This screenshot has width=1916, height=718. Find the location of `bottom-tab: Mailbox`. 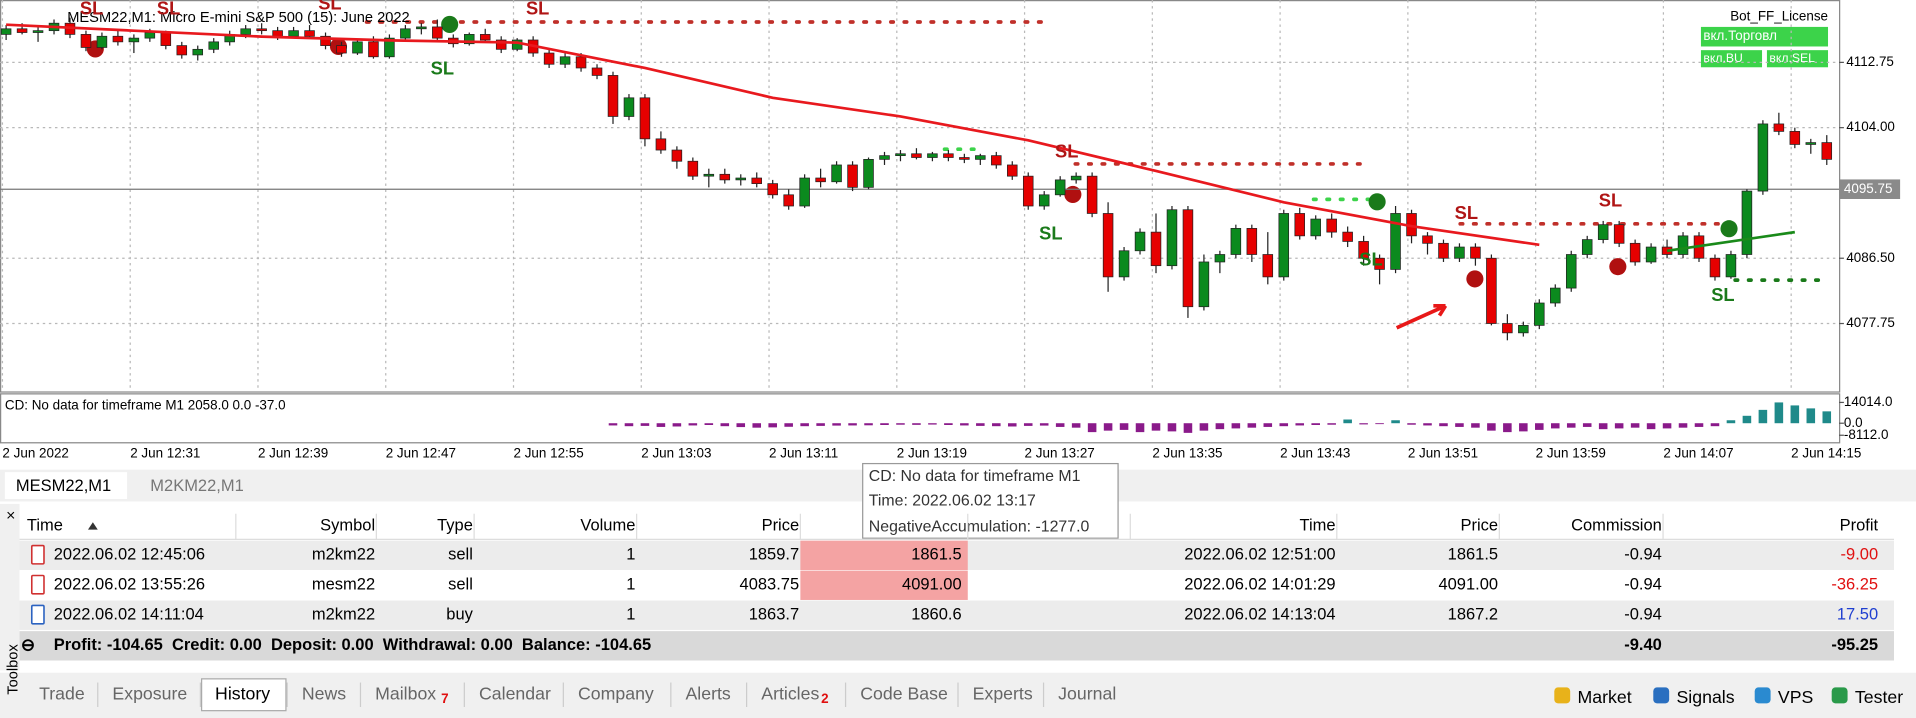

bottom-tab: Mailbox is located at coordinates (405, 693).